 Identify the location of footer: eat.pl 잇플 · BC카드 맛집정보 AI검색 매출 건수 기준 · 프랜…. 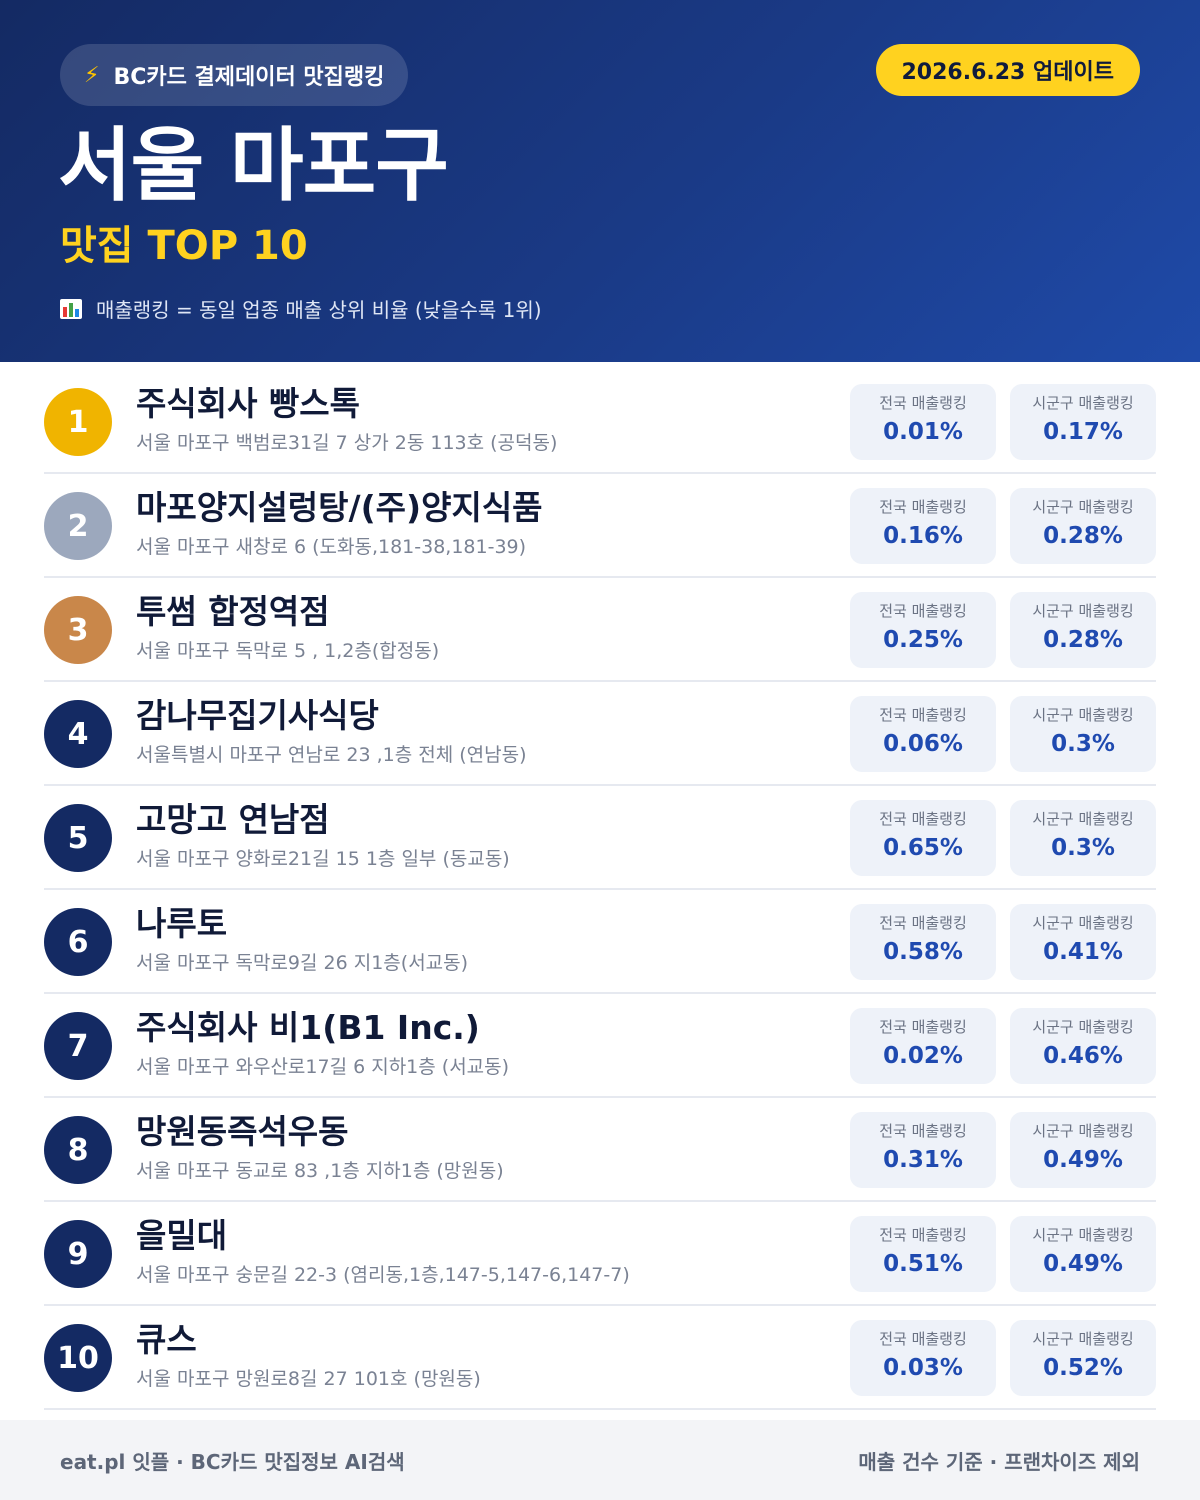
(600, 1460).